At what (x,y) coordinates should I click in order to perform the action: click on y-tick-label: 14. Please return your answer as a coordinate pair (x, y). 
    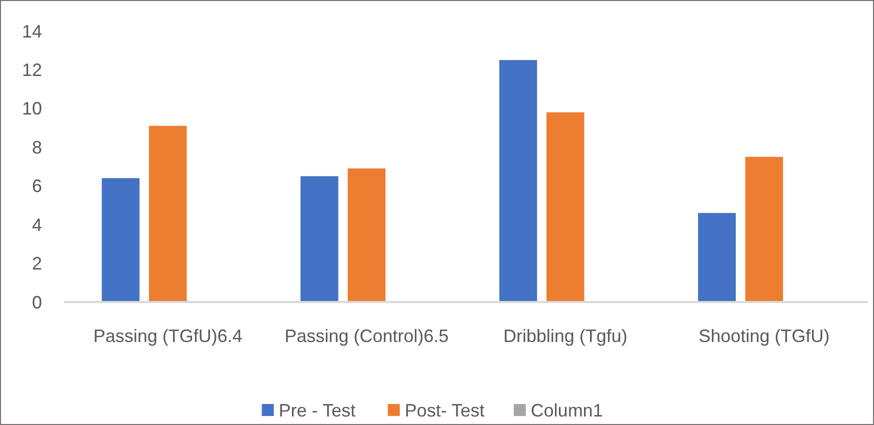
    Looking at the image, I should click on (32, 31).